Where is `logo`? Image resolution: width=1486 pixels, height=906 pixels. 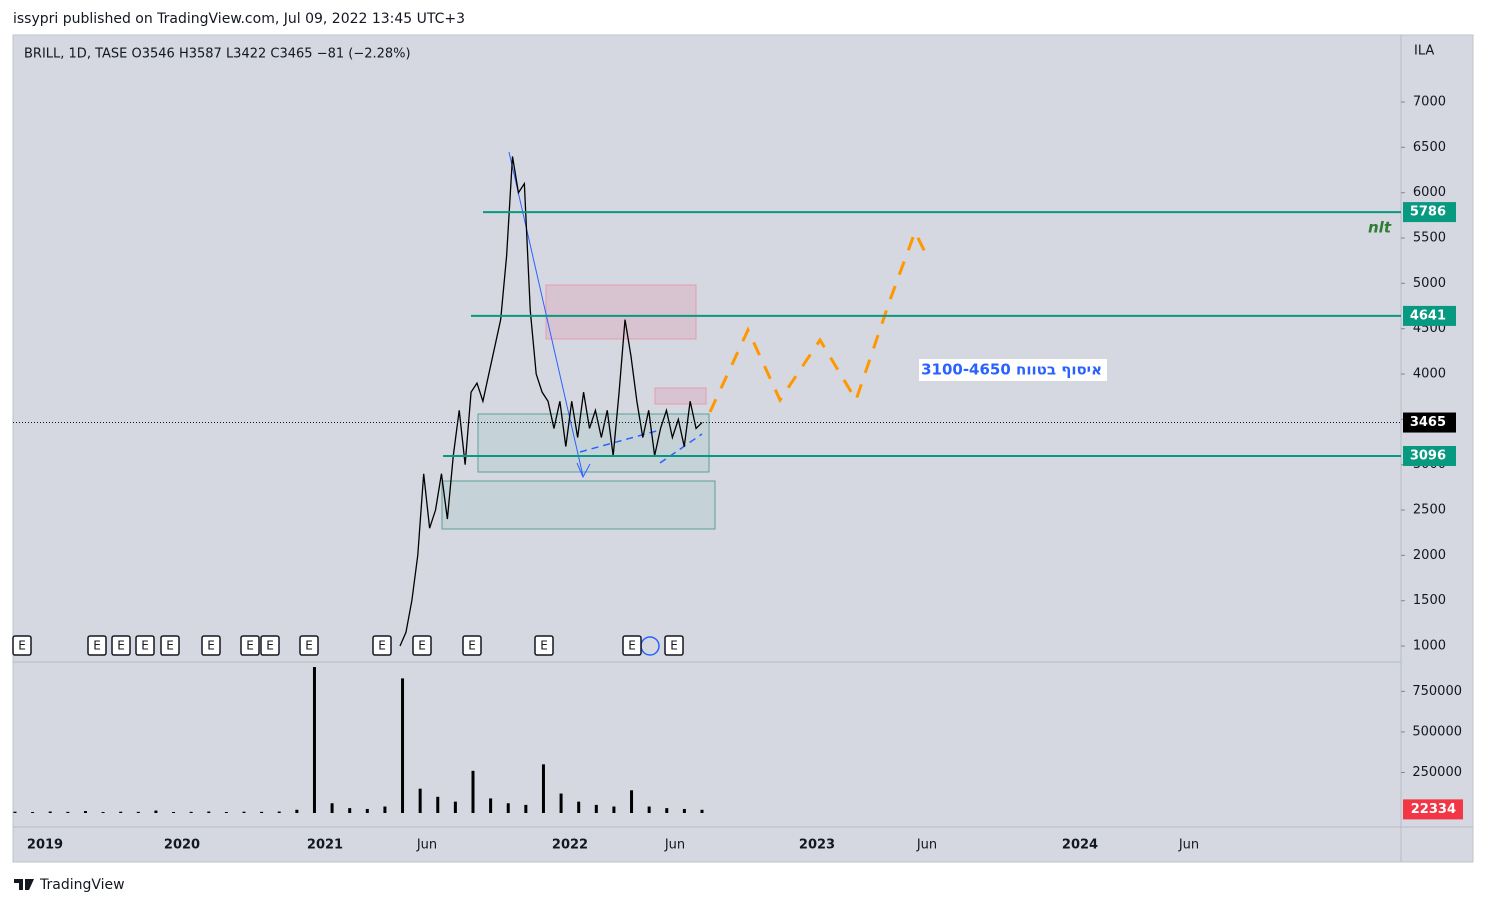 logo is located at coordinates (24, 884).